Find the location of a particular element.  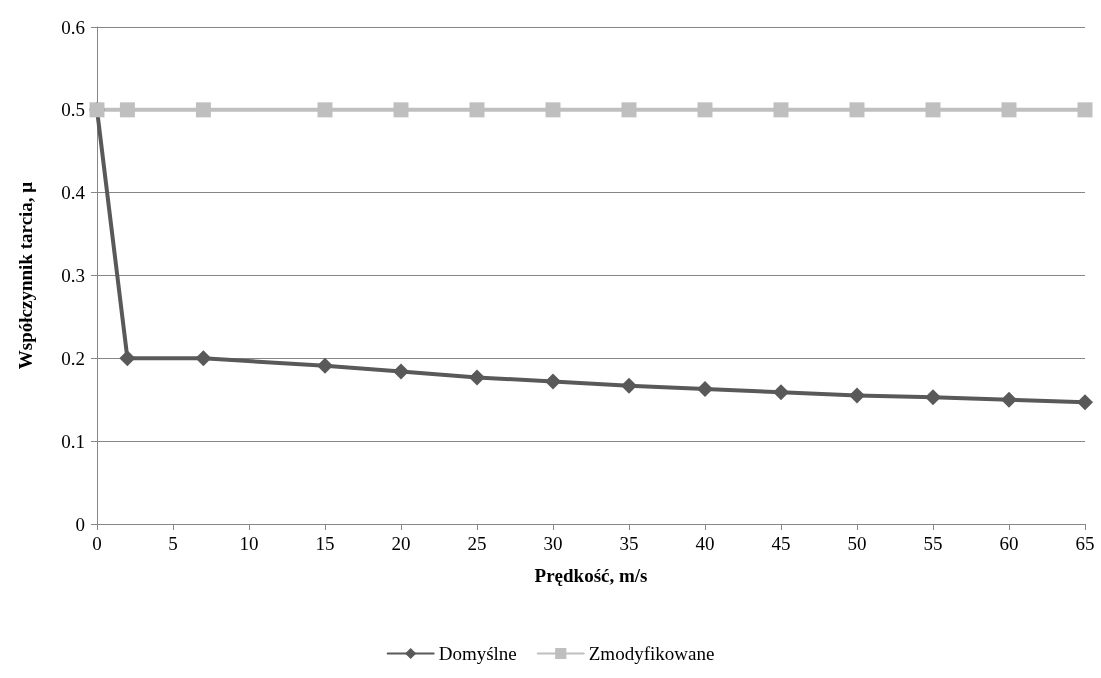

x-tick-label: 25 is located at coordinates (477, 543).